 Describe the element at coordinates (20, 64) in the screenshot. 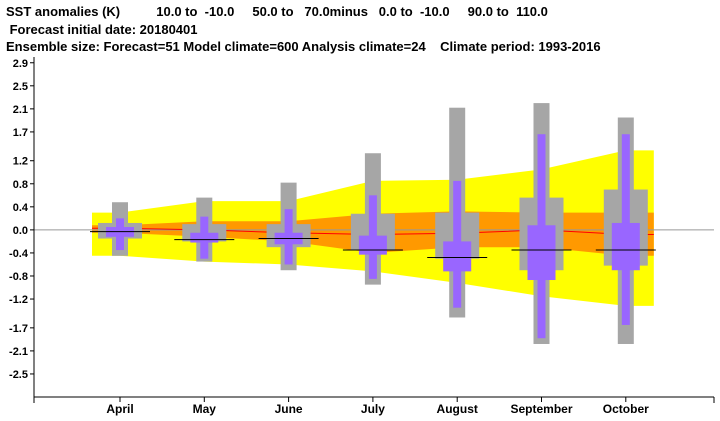

I see `y-tick-label: 2.9` at that location.